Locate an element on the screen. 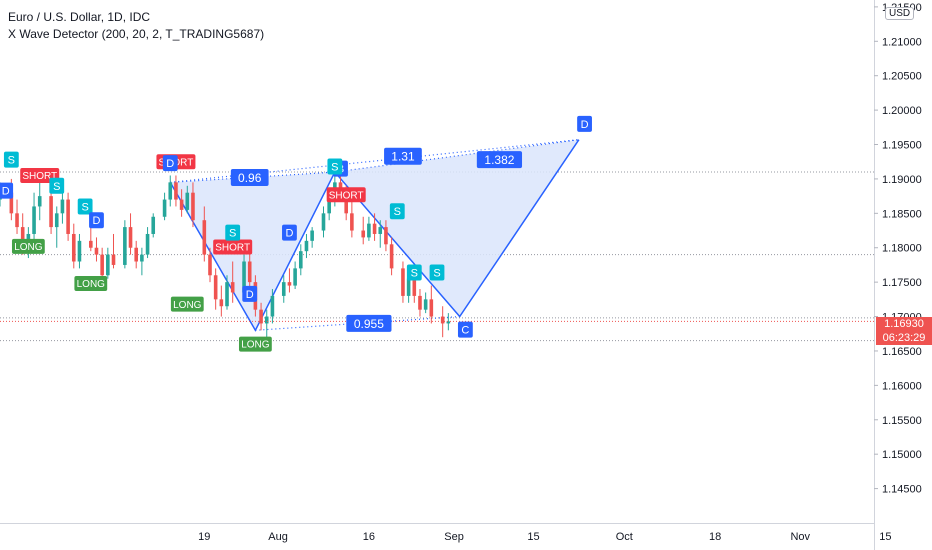 The width and height of the screenshot is (932, 550). short-signal-label: SHORT is located at coordinates (39, 176).